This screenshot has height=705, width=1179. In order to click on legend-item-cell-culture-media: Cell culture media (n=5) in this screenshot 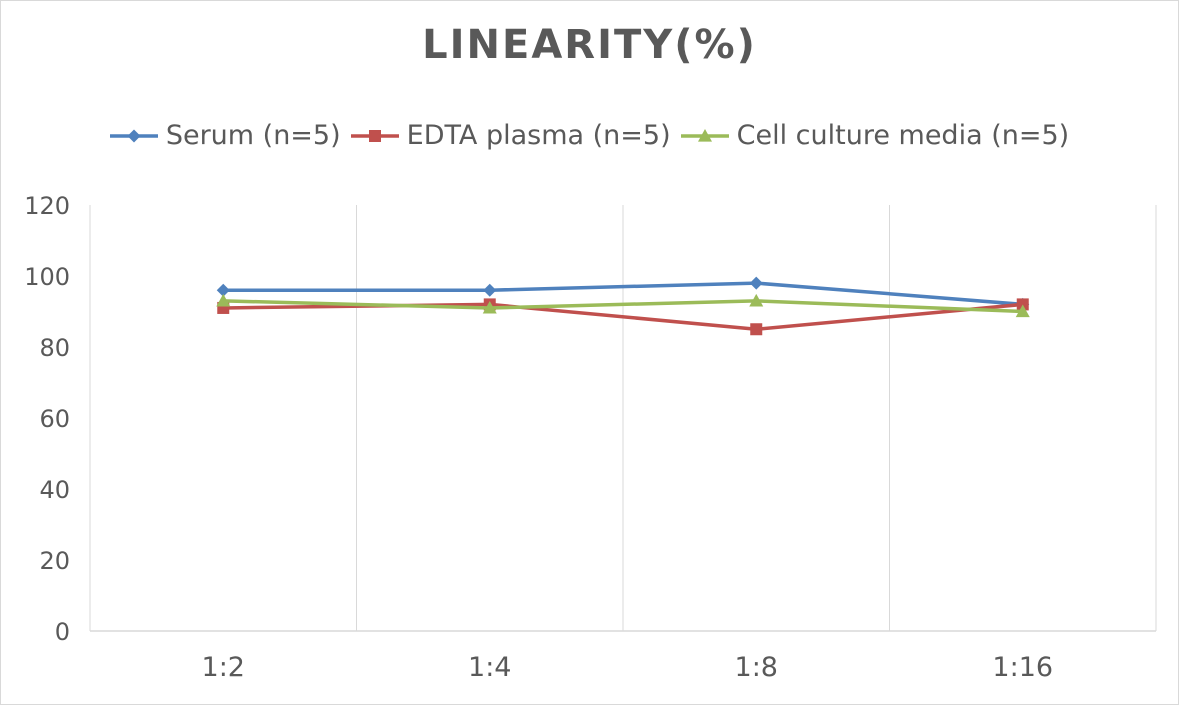, I will do `click(875, 135)`.